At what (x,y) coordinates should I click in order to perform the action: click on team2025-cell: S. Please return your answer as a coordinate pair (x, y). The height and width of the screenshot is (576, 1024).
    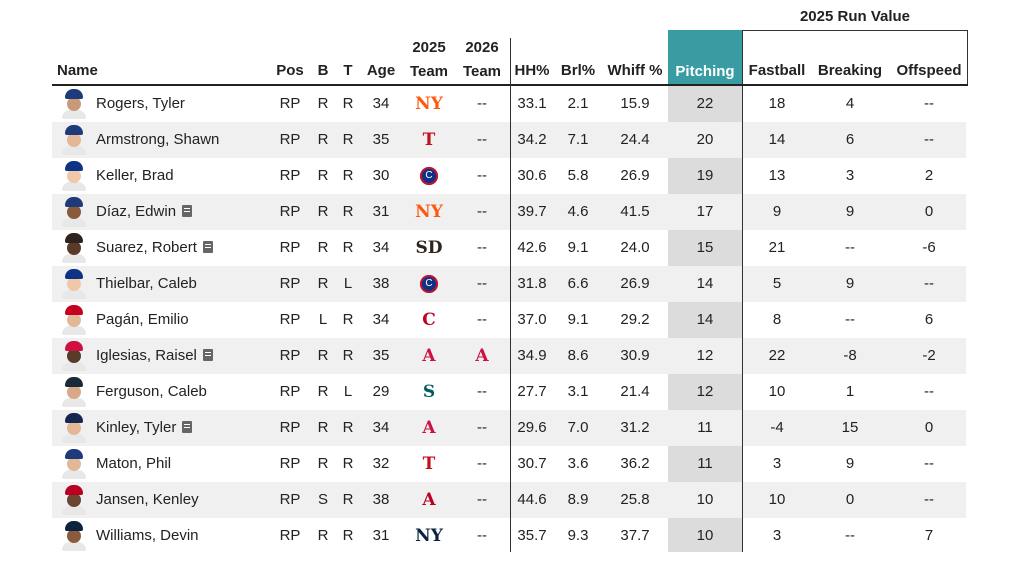
    Looking at the image, I should click on (429, 392).